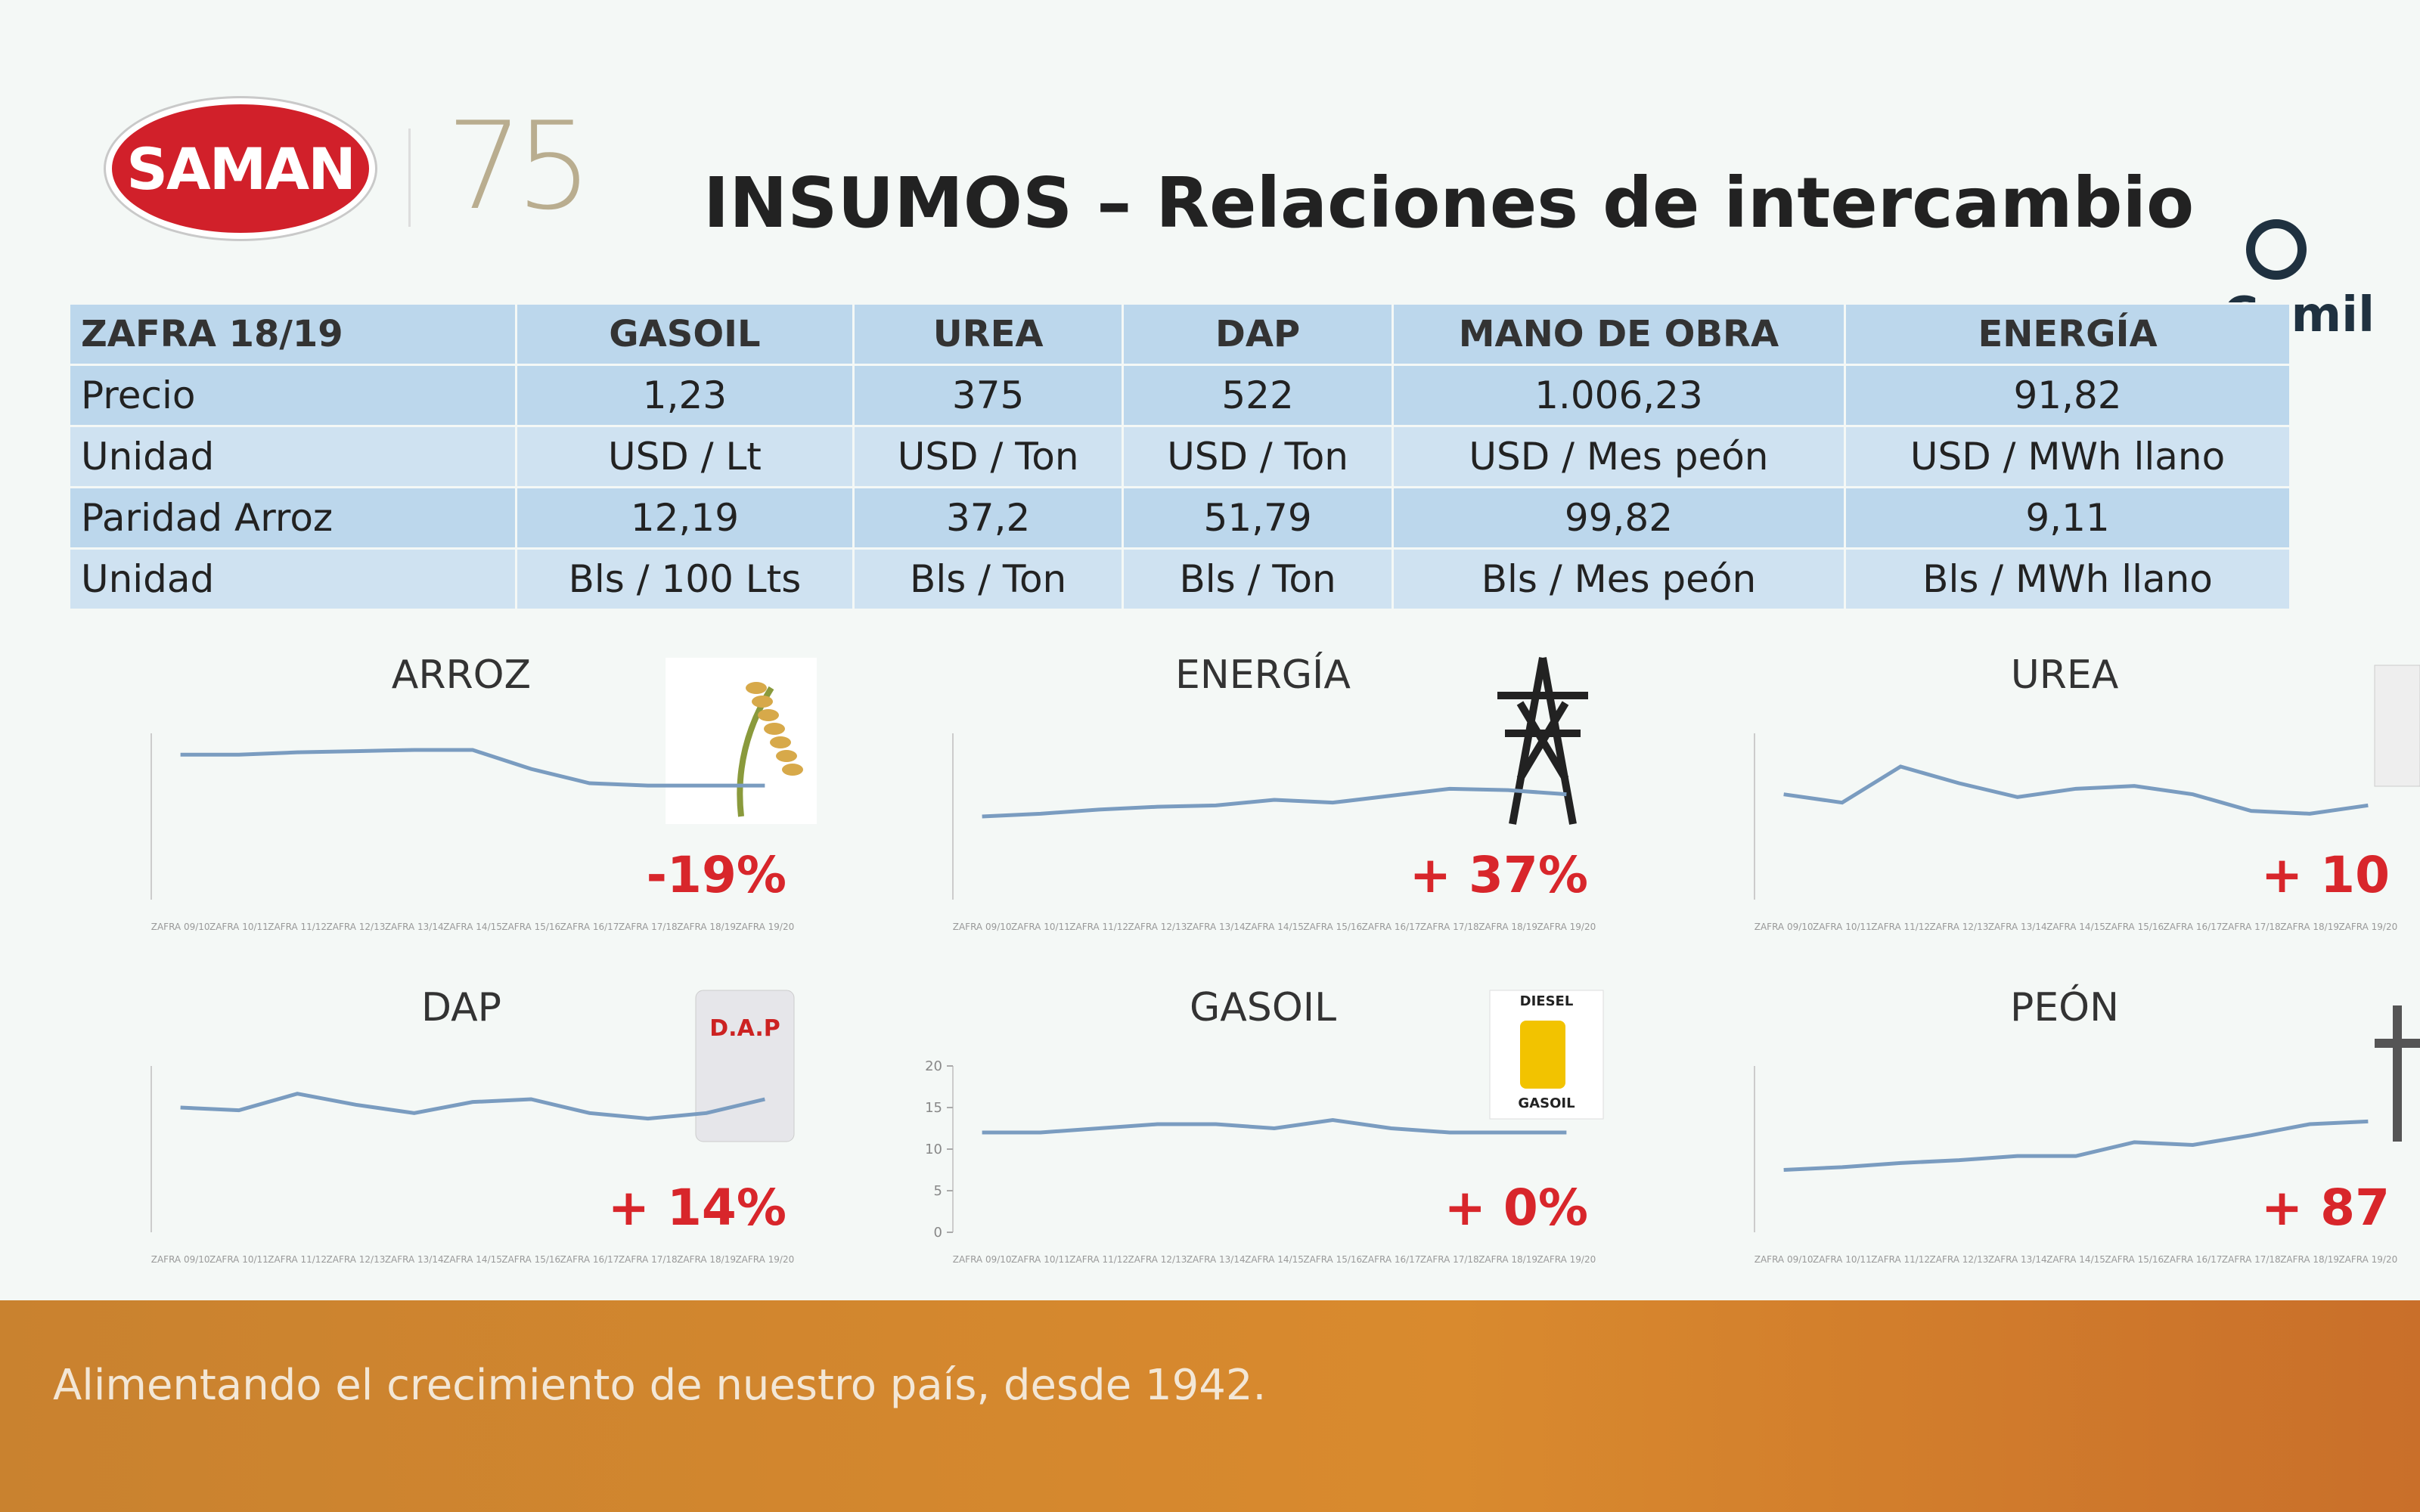  What do you see at coordinates (685, 579) in the screenshot?
I see `cell: Bls / 100 Lts` at bounding box center [685, 579].